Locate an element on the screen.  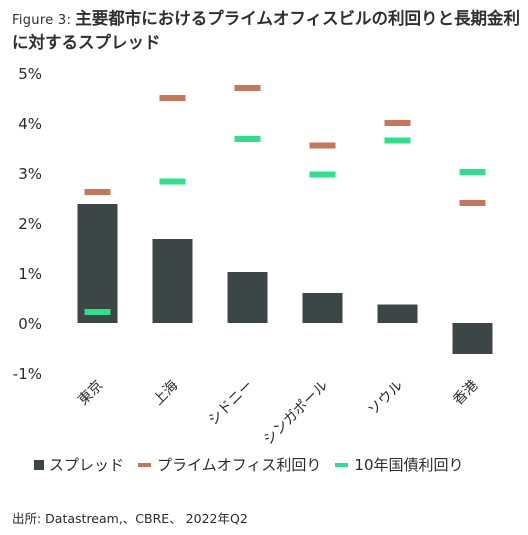
x-axis-labels: 東京 上海 シドニー シンガポール ソウル 香港 is located at coordinates (278, 413).